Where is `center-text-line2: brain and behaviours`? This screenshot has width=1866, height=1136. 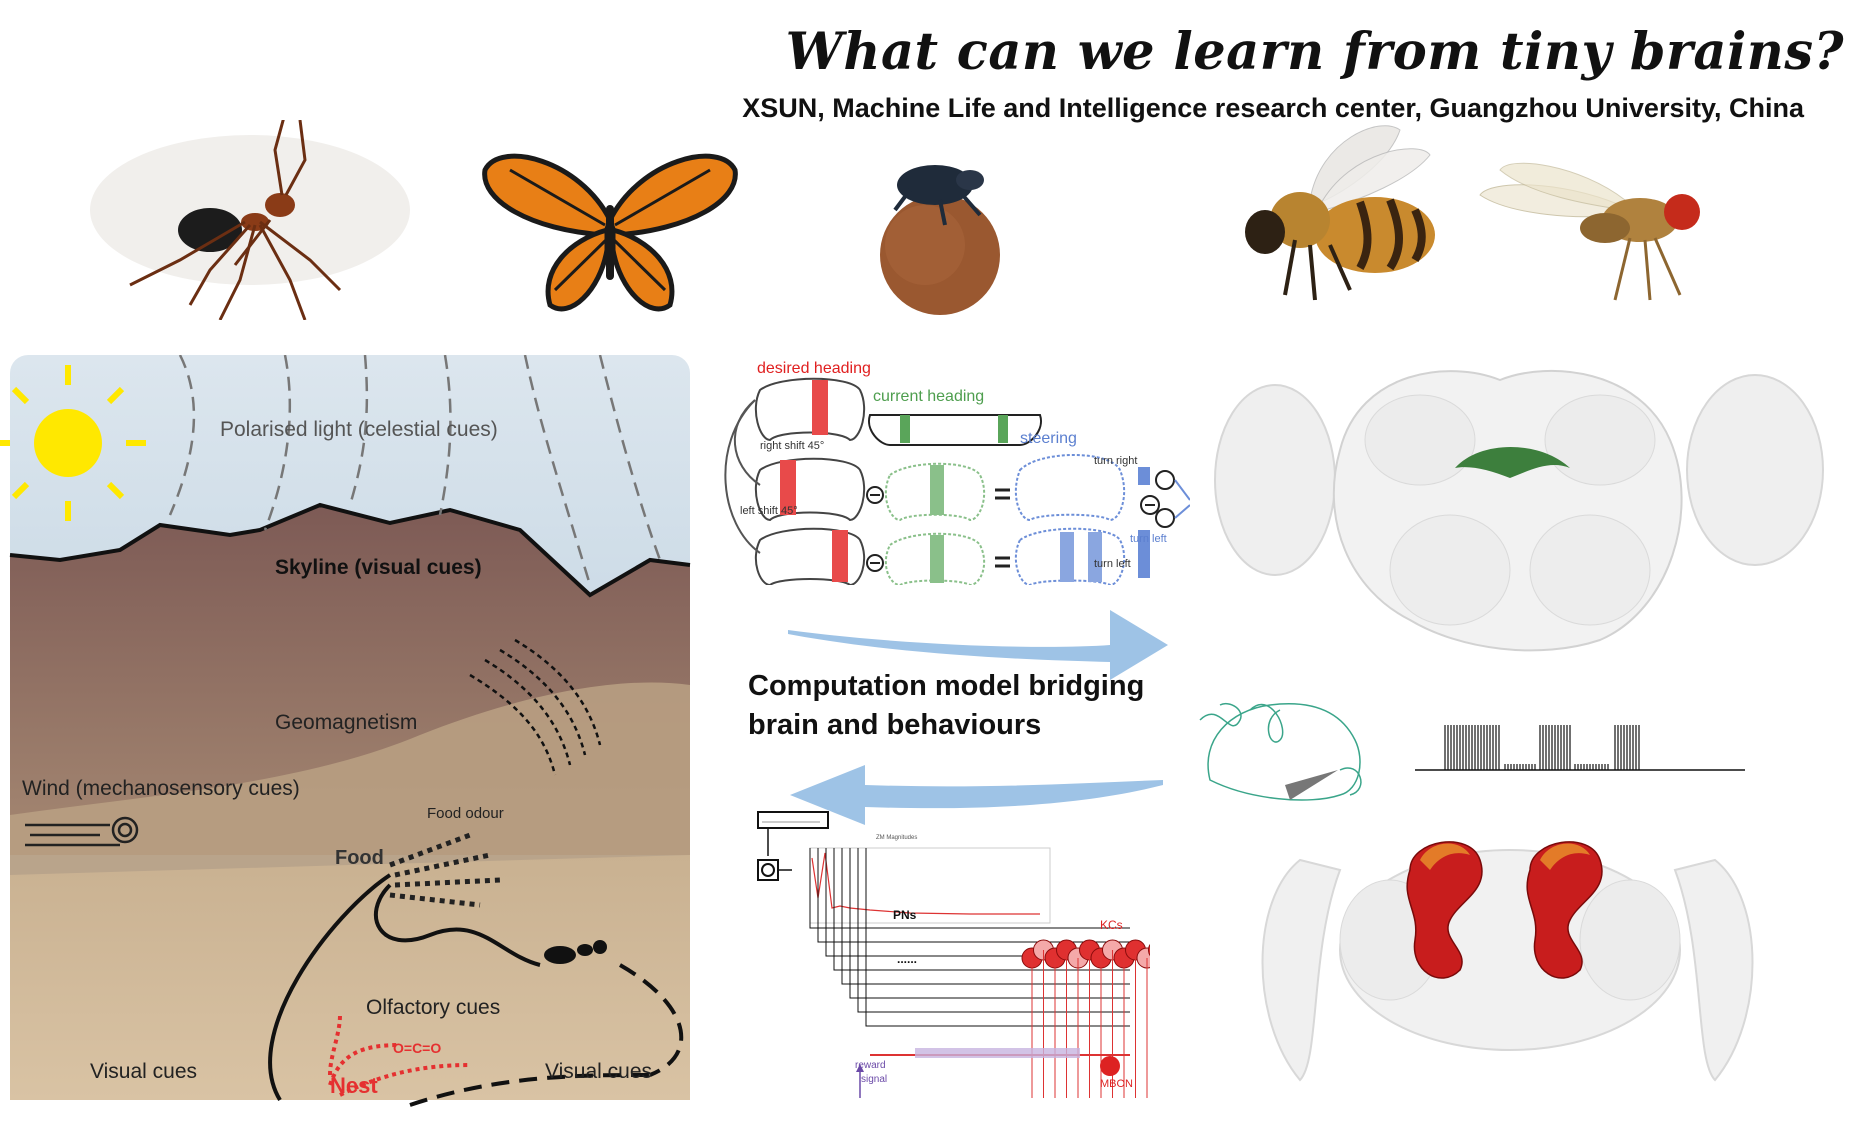 center-text-line2: brain and behaviours is located at coordinates (895, 725).